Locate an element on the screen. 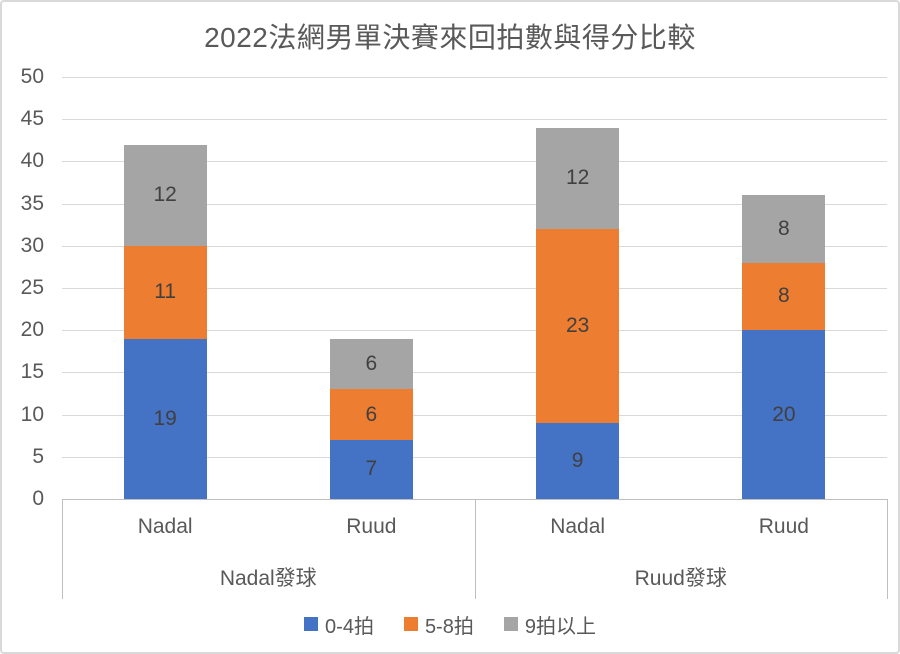 The width and height of the screenshot is (900, 654). y-tick-label: 20 is located at coordinates (32, 330).